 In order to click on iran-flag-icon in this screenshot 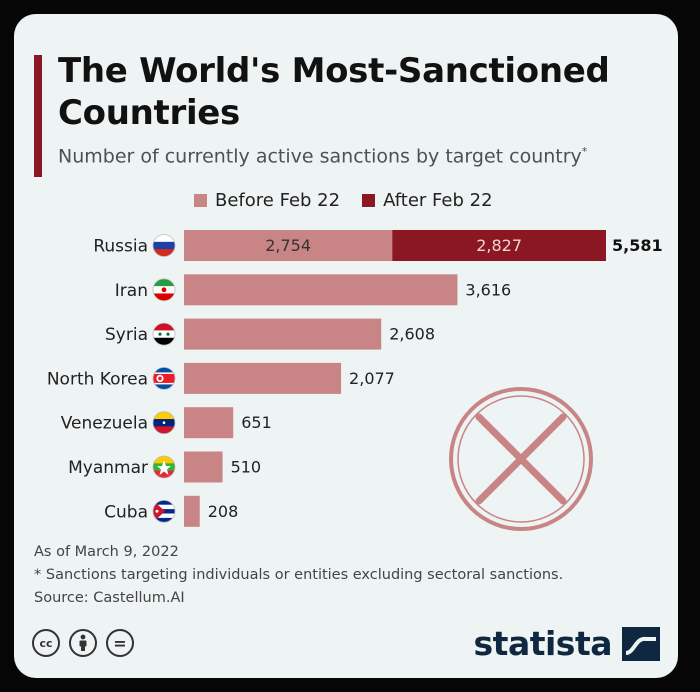, I will do `click(164, 289)`.